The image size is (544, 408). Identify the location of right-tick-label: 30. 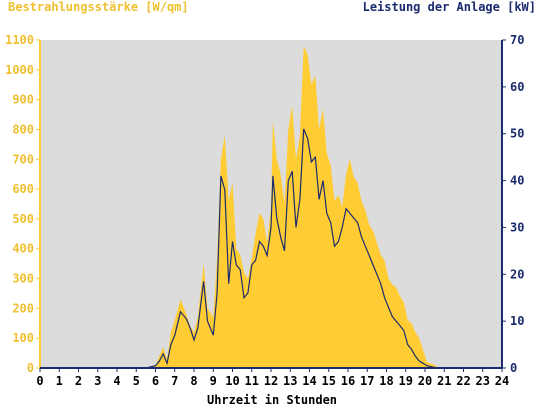
(517, 227).